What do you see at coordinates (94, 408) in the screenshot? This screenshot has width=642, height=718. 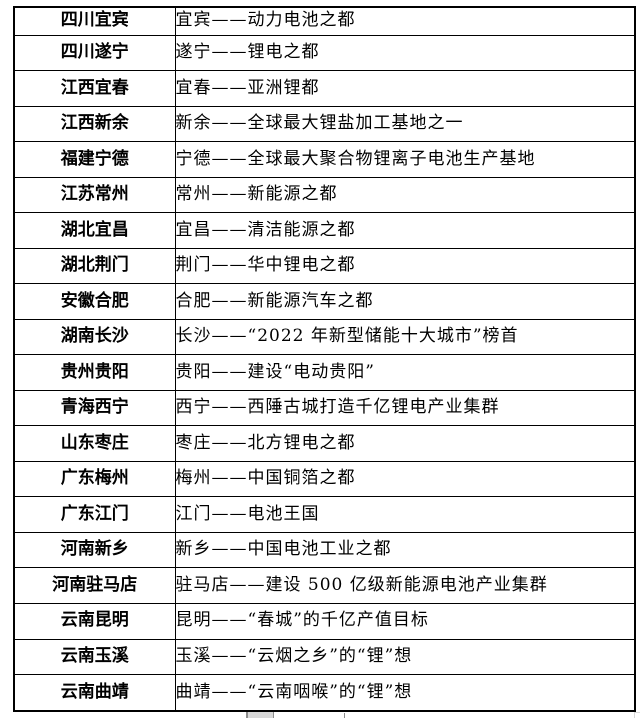 I see `region-cell: 青海西宁` at bounding box center [94, 408].